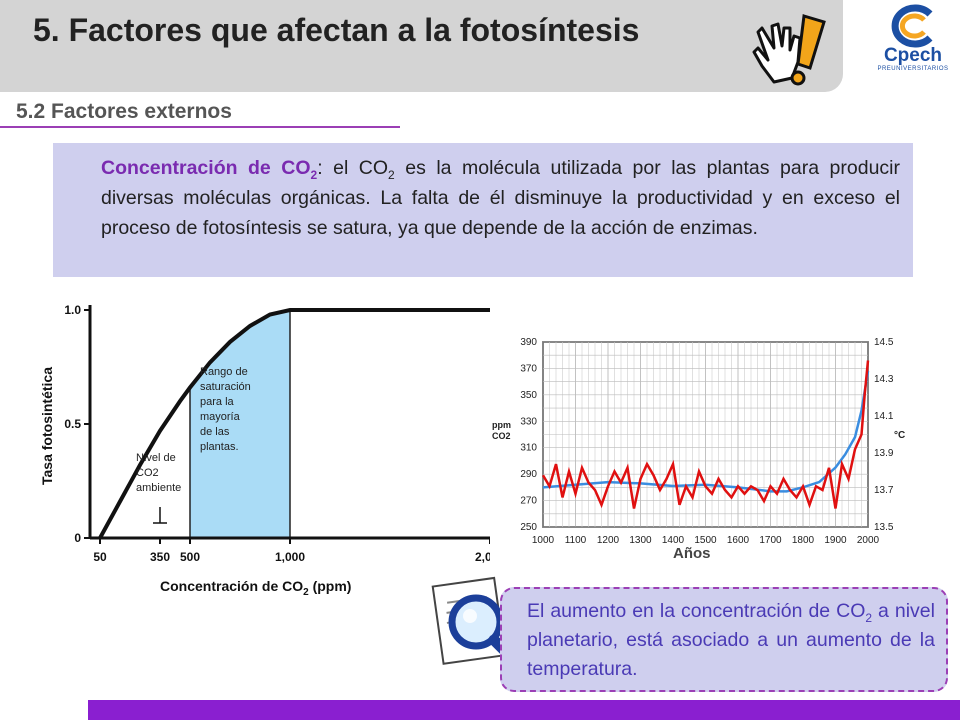  Describe the element at coordinates (224, 372) in the screenshot. I see `saturation-label-line: Rango de` at that location.